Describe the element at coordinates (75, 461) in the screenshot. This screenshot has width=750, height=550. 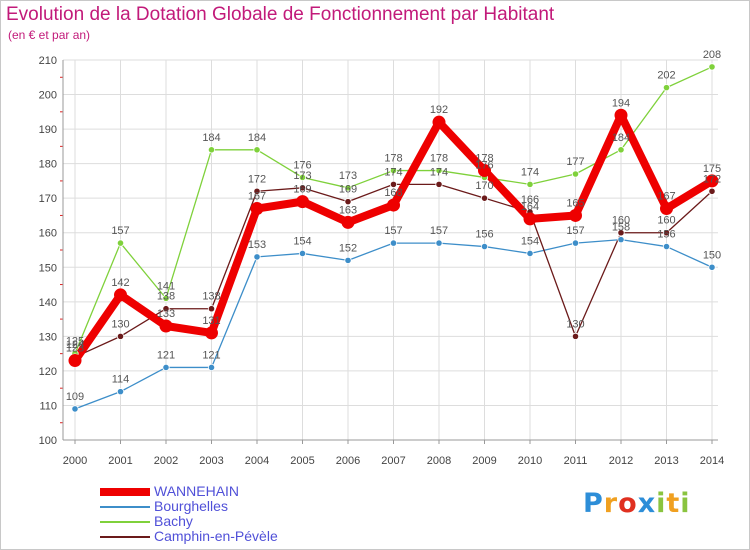
I see `x-tick-label: 2000` at that location.